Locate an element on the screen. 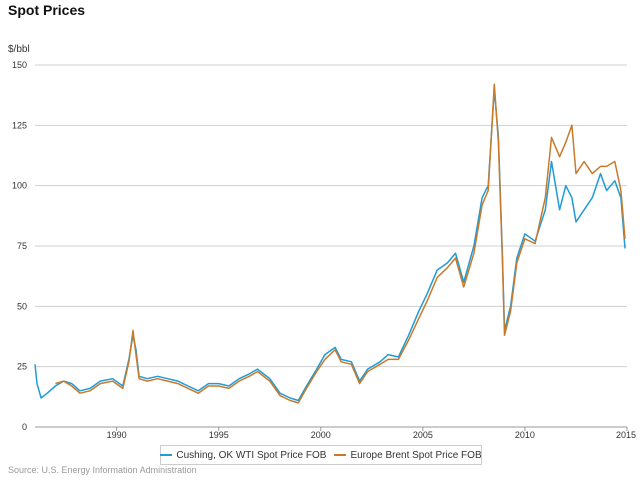  y-tick-label: 150 is located at coordinates (19, 65).